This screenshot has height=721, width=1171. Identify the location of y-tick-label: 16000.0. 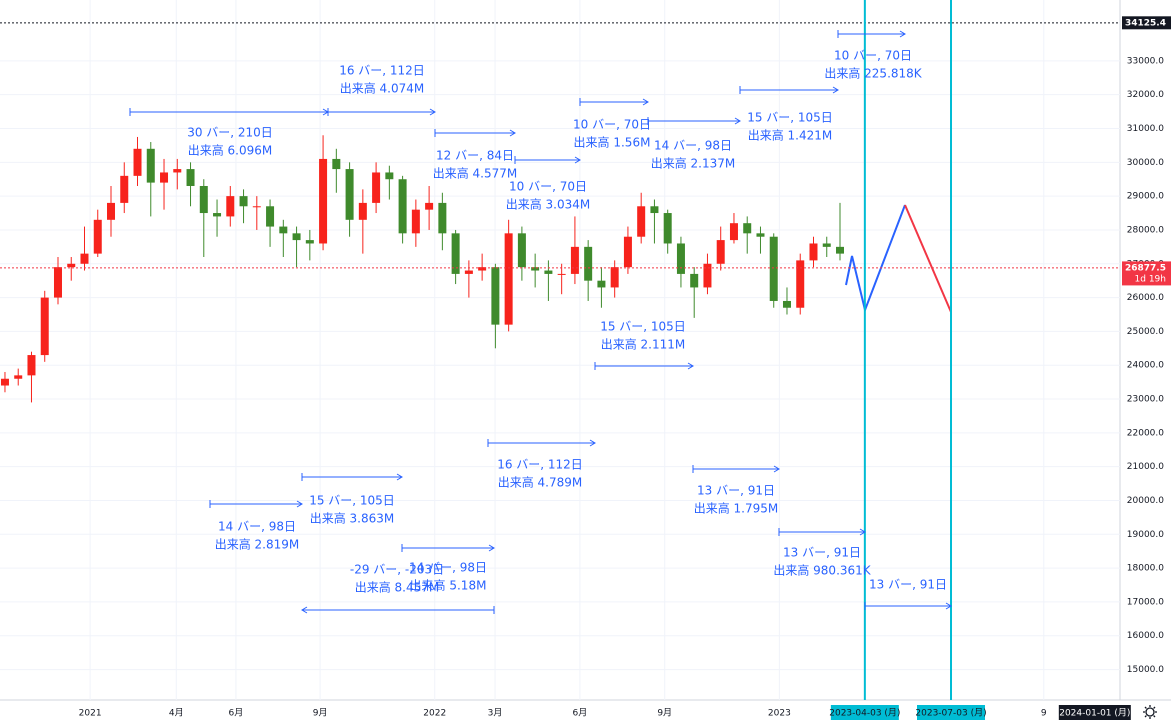
(1145, 636).